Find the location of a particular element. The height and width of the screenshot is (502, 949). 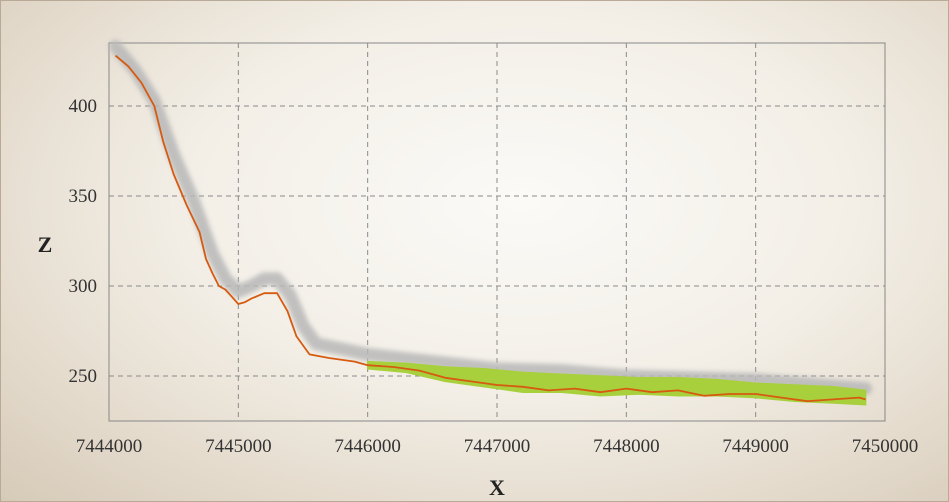

x-axis-label: X is located at coordinates (497, 487).